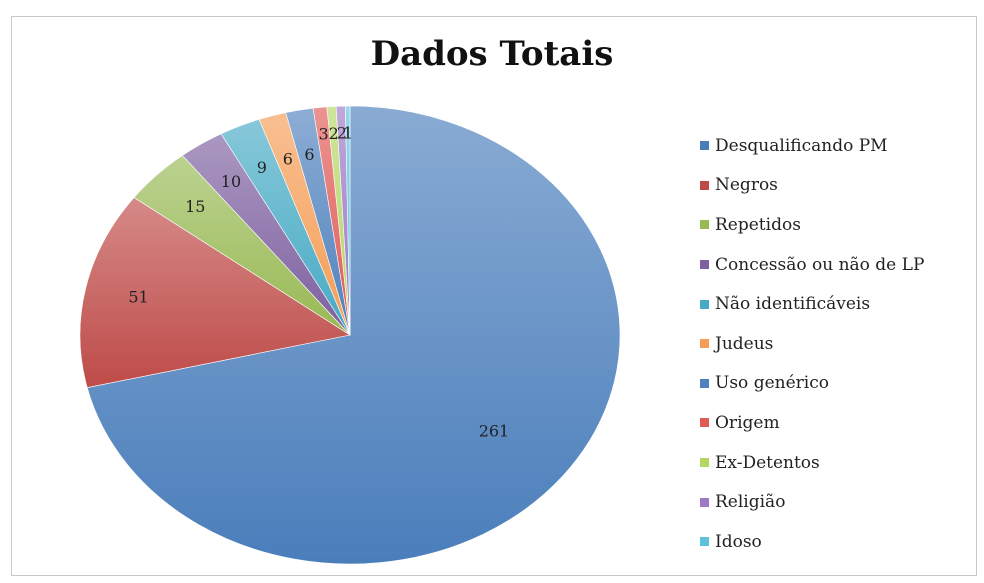  I want to click on legend-item: Religião, so click(812, 502).